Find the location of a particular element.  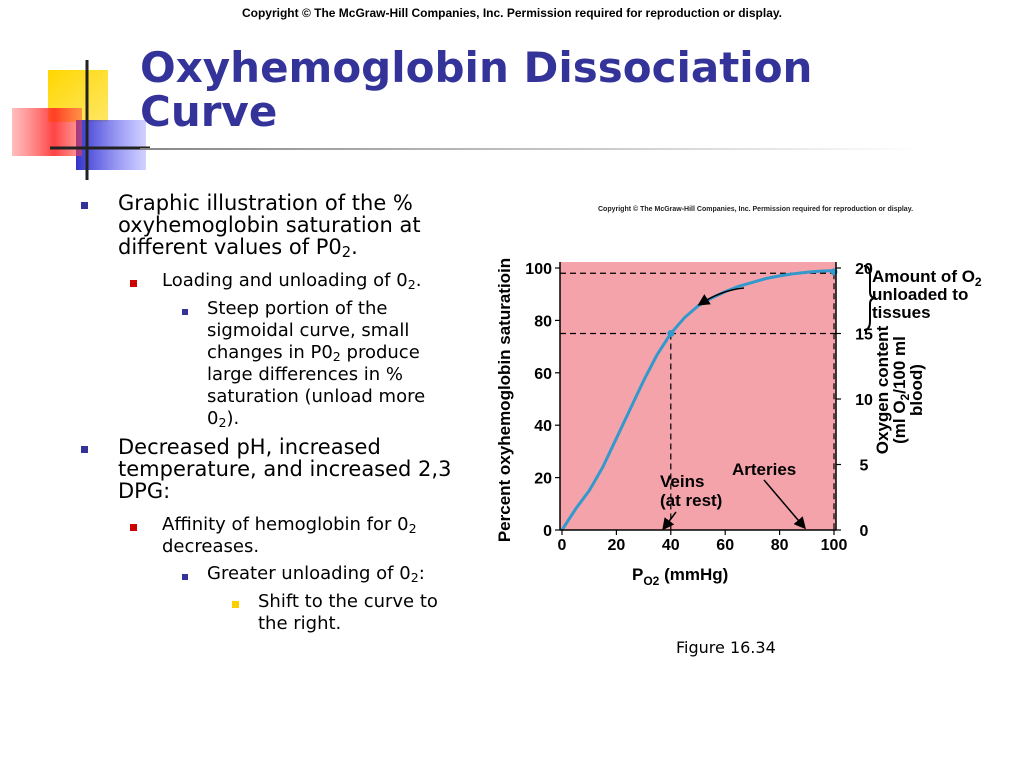

y2-tick-label: 15 is located at coordinates (864, 335).